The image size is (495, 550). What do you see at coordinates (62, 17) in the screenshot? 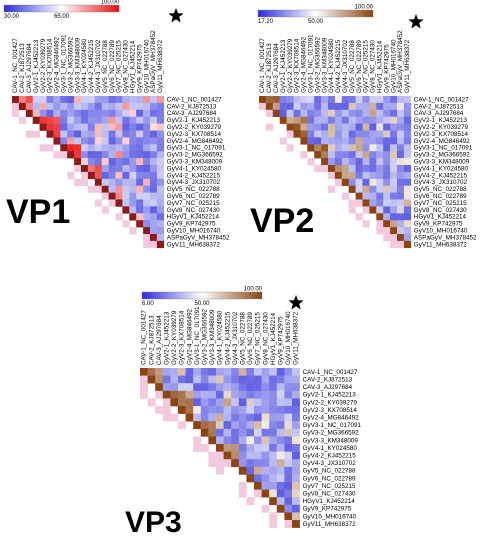
I see `vp1-scale-mid: 65.00` at bounding box center [62, 17].